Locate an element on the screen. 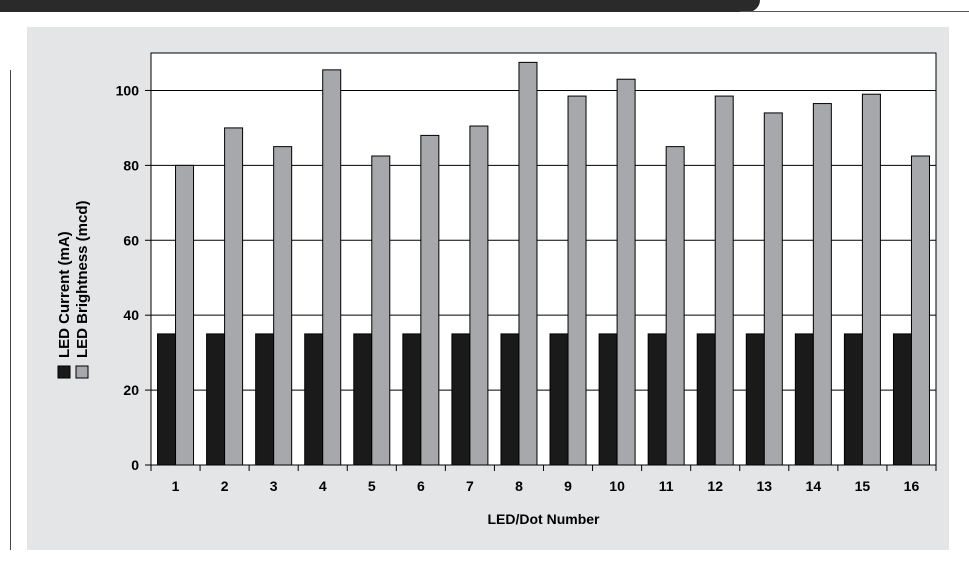 The image size is (969, 561). y-tick-label: 80 is located at coordinates (131, 165).